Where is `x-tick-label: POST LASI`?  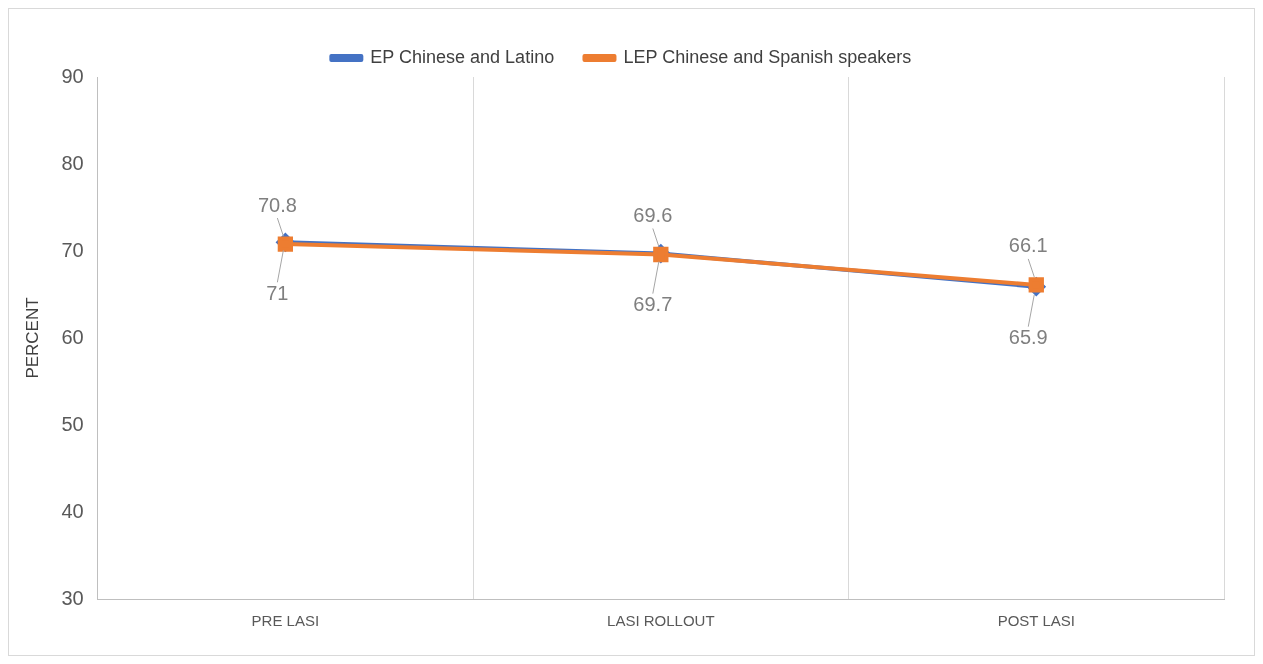
x-tick-label: POST LASI is located at coordinates (1036, 621).